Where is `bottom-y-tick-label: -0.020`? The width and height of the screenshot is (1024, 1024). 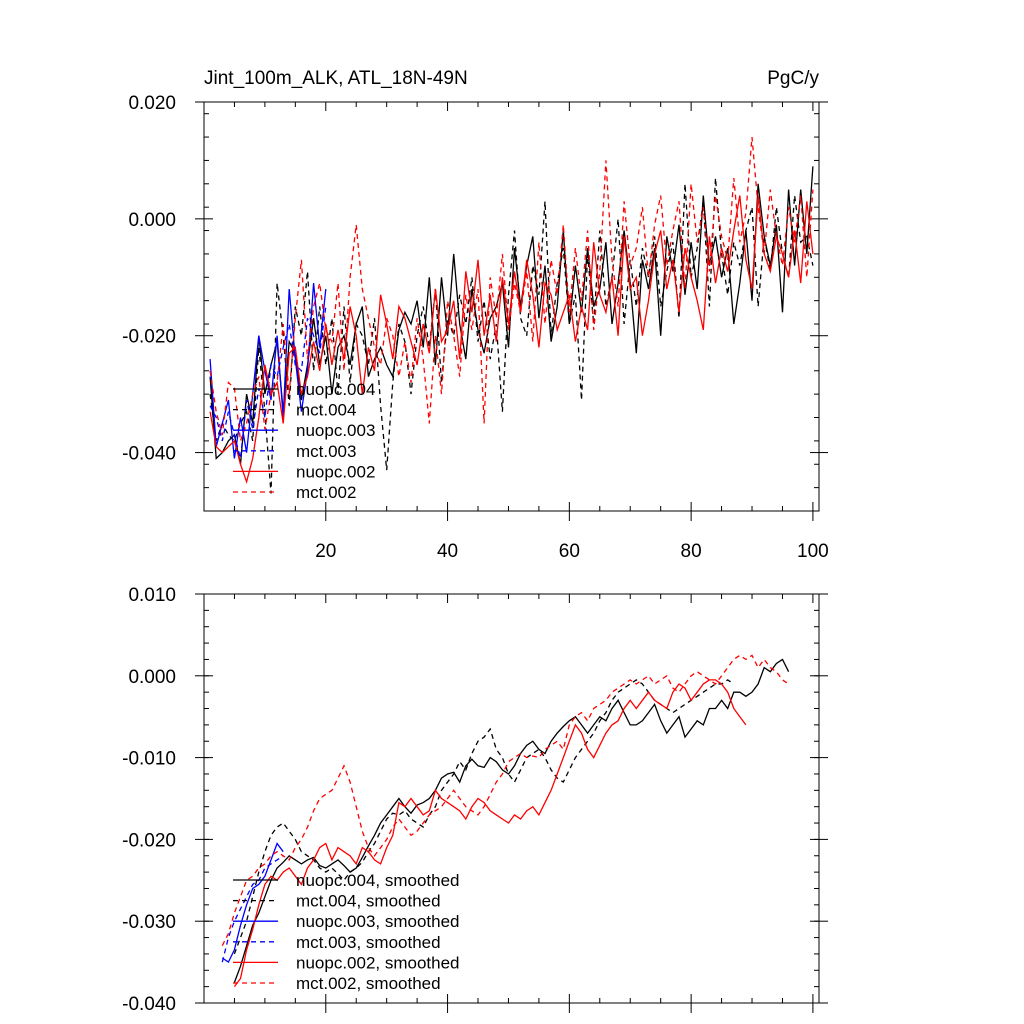 bottom-y-tick-label: -0.020 is located at coordinates (149, 840).